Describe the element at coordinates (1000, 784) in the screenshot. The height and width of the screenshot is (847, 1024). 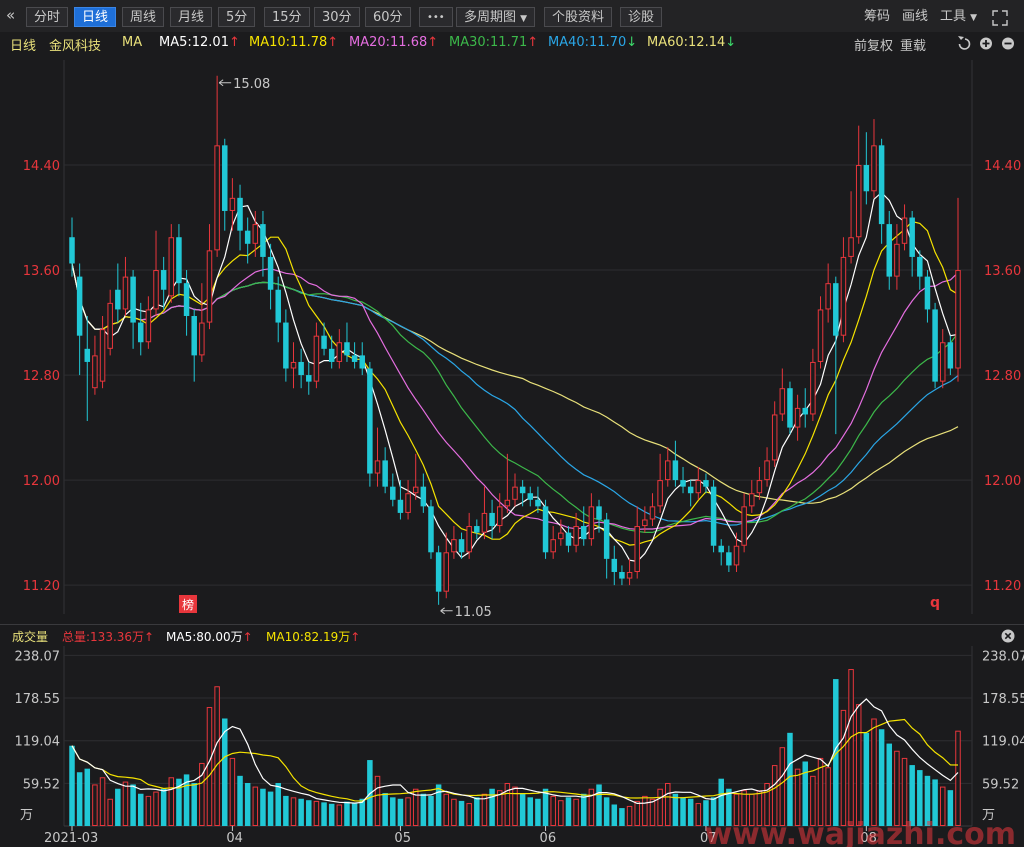
I see `volume-tick-label-right: 59.52` at that location.